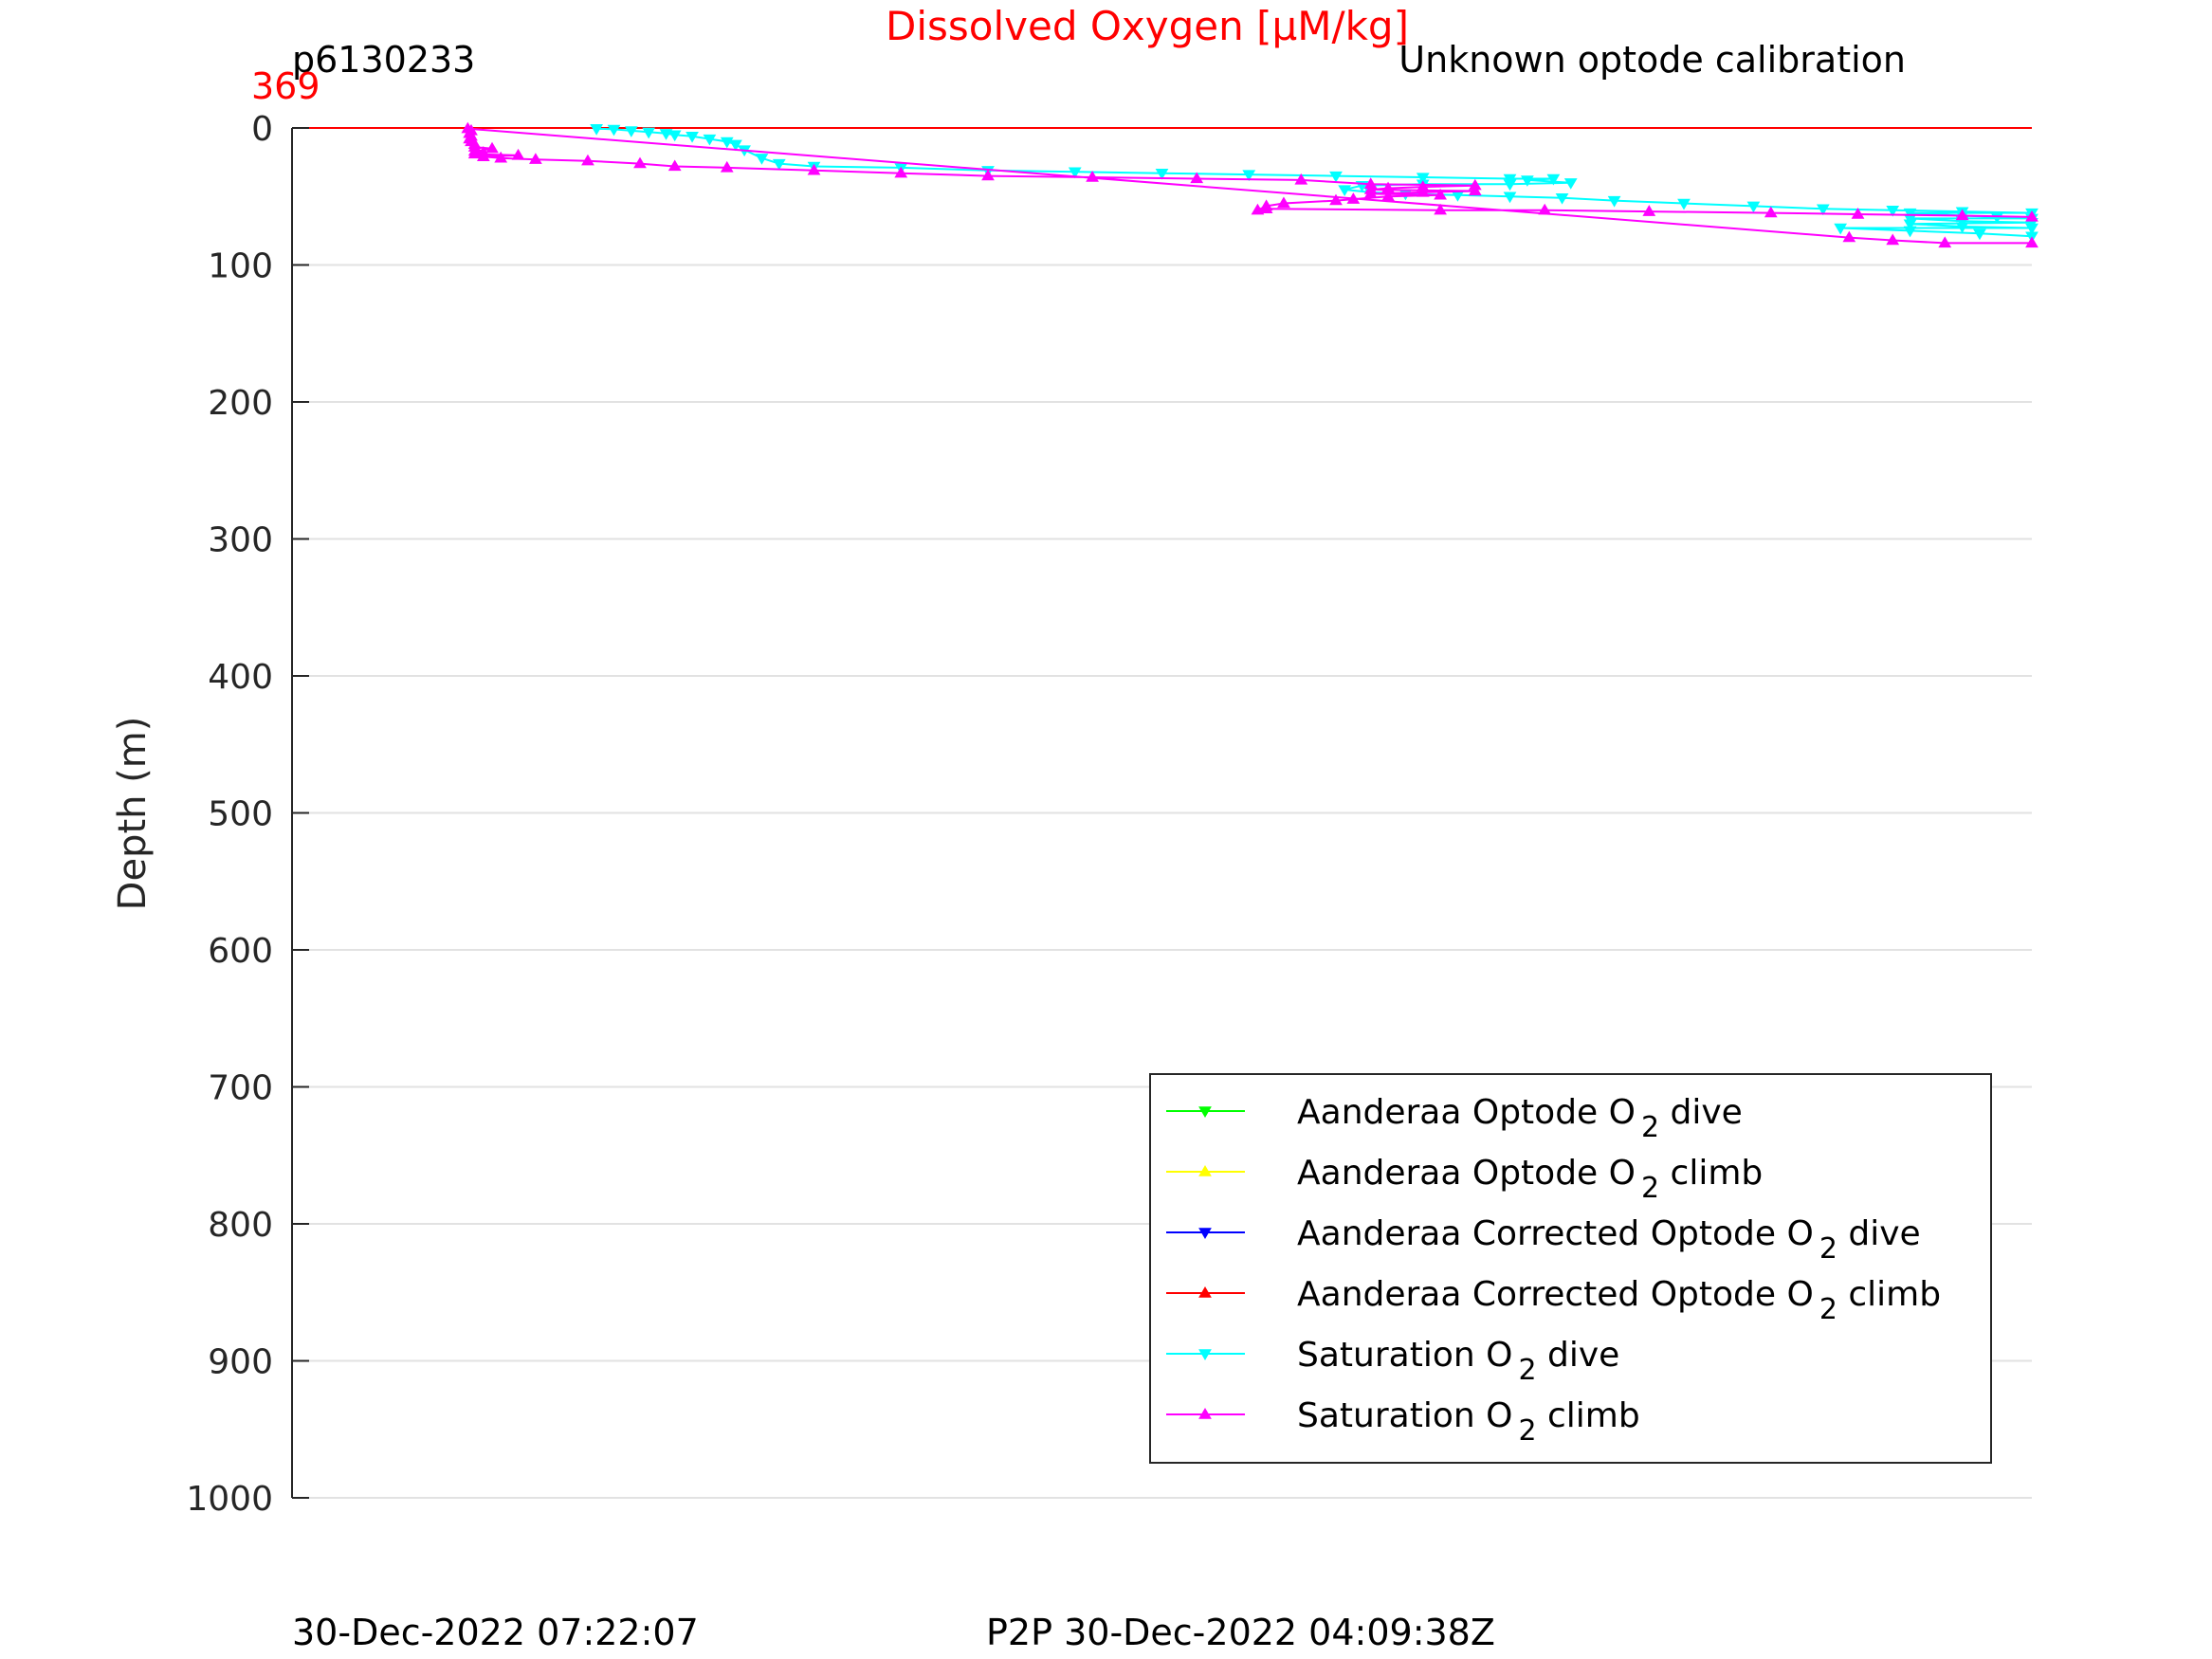 The image size is (2212, 1659). I want to click on axes: 0 100 200 300 400 500 600 700 800 900 1000, so click(247, 814).